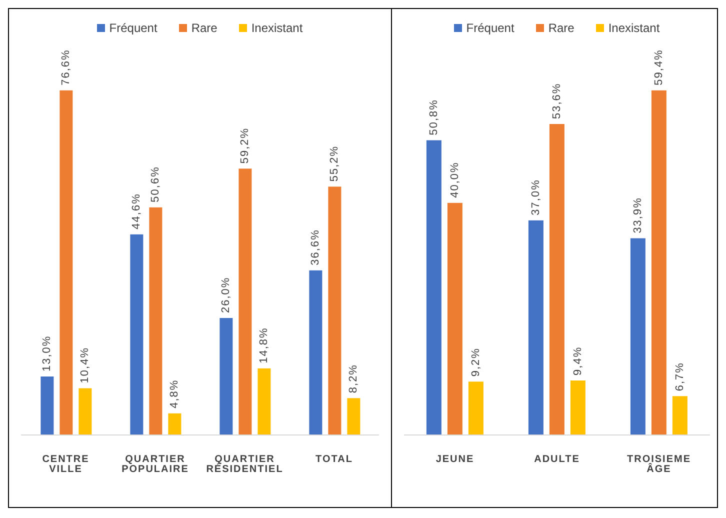 The image size is (726, 518). I want to click on data-label: 9,2%, so click(476, 362).